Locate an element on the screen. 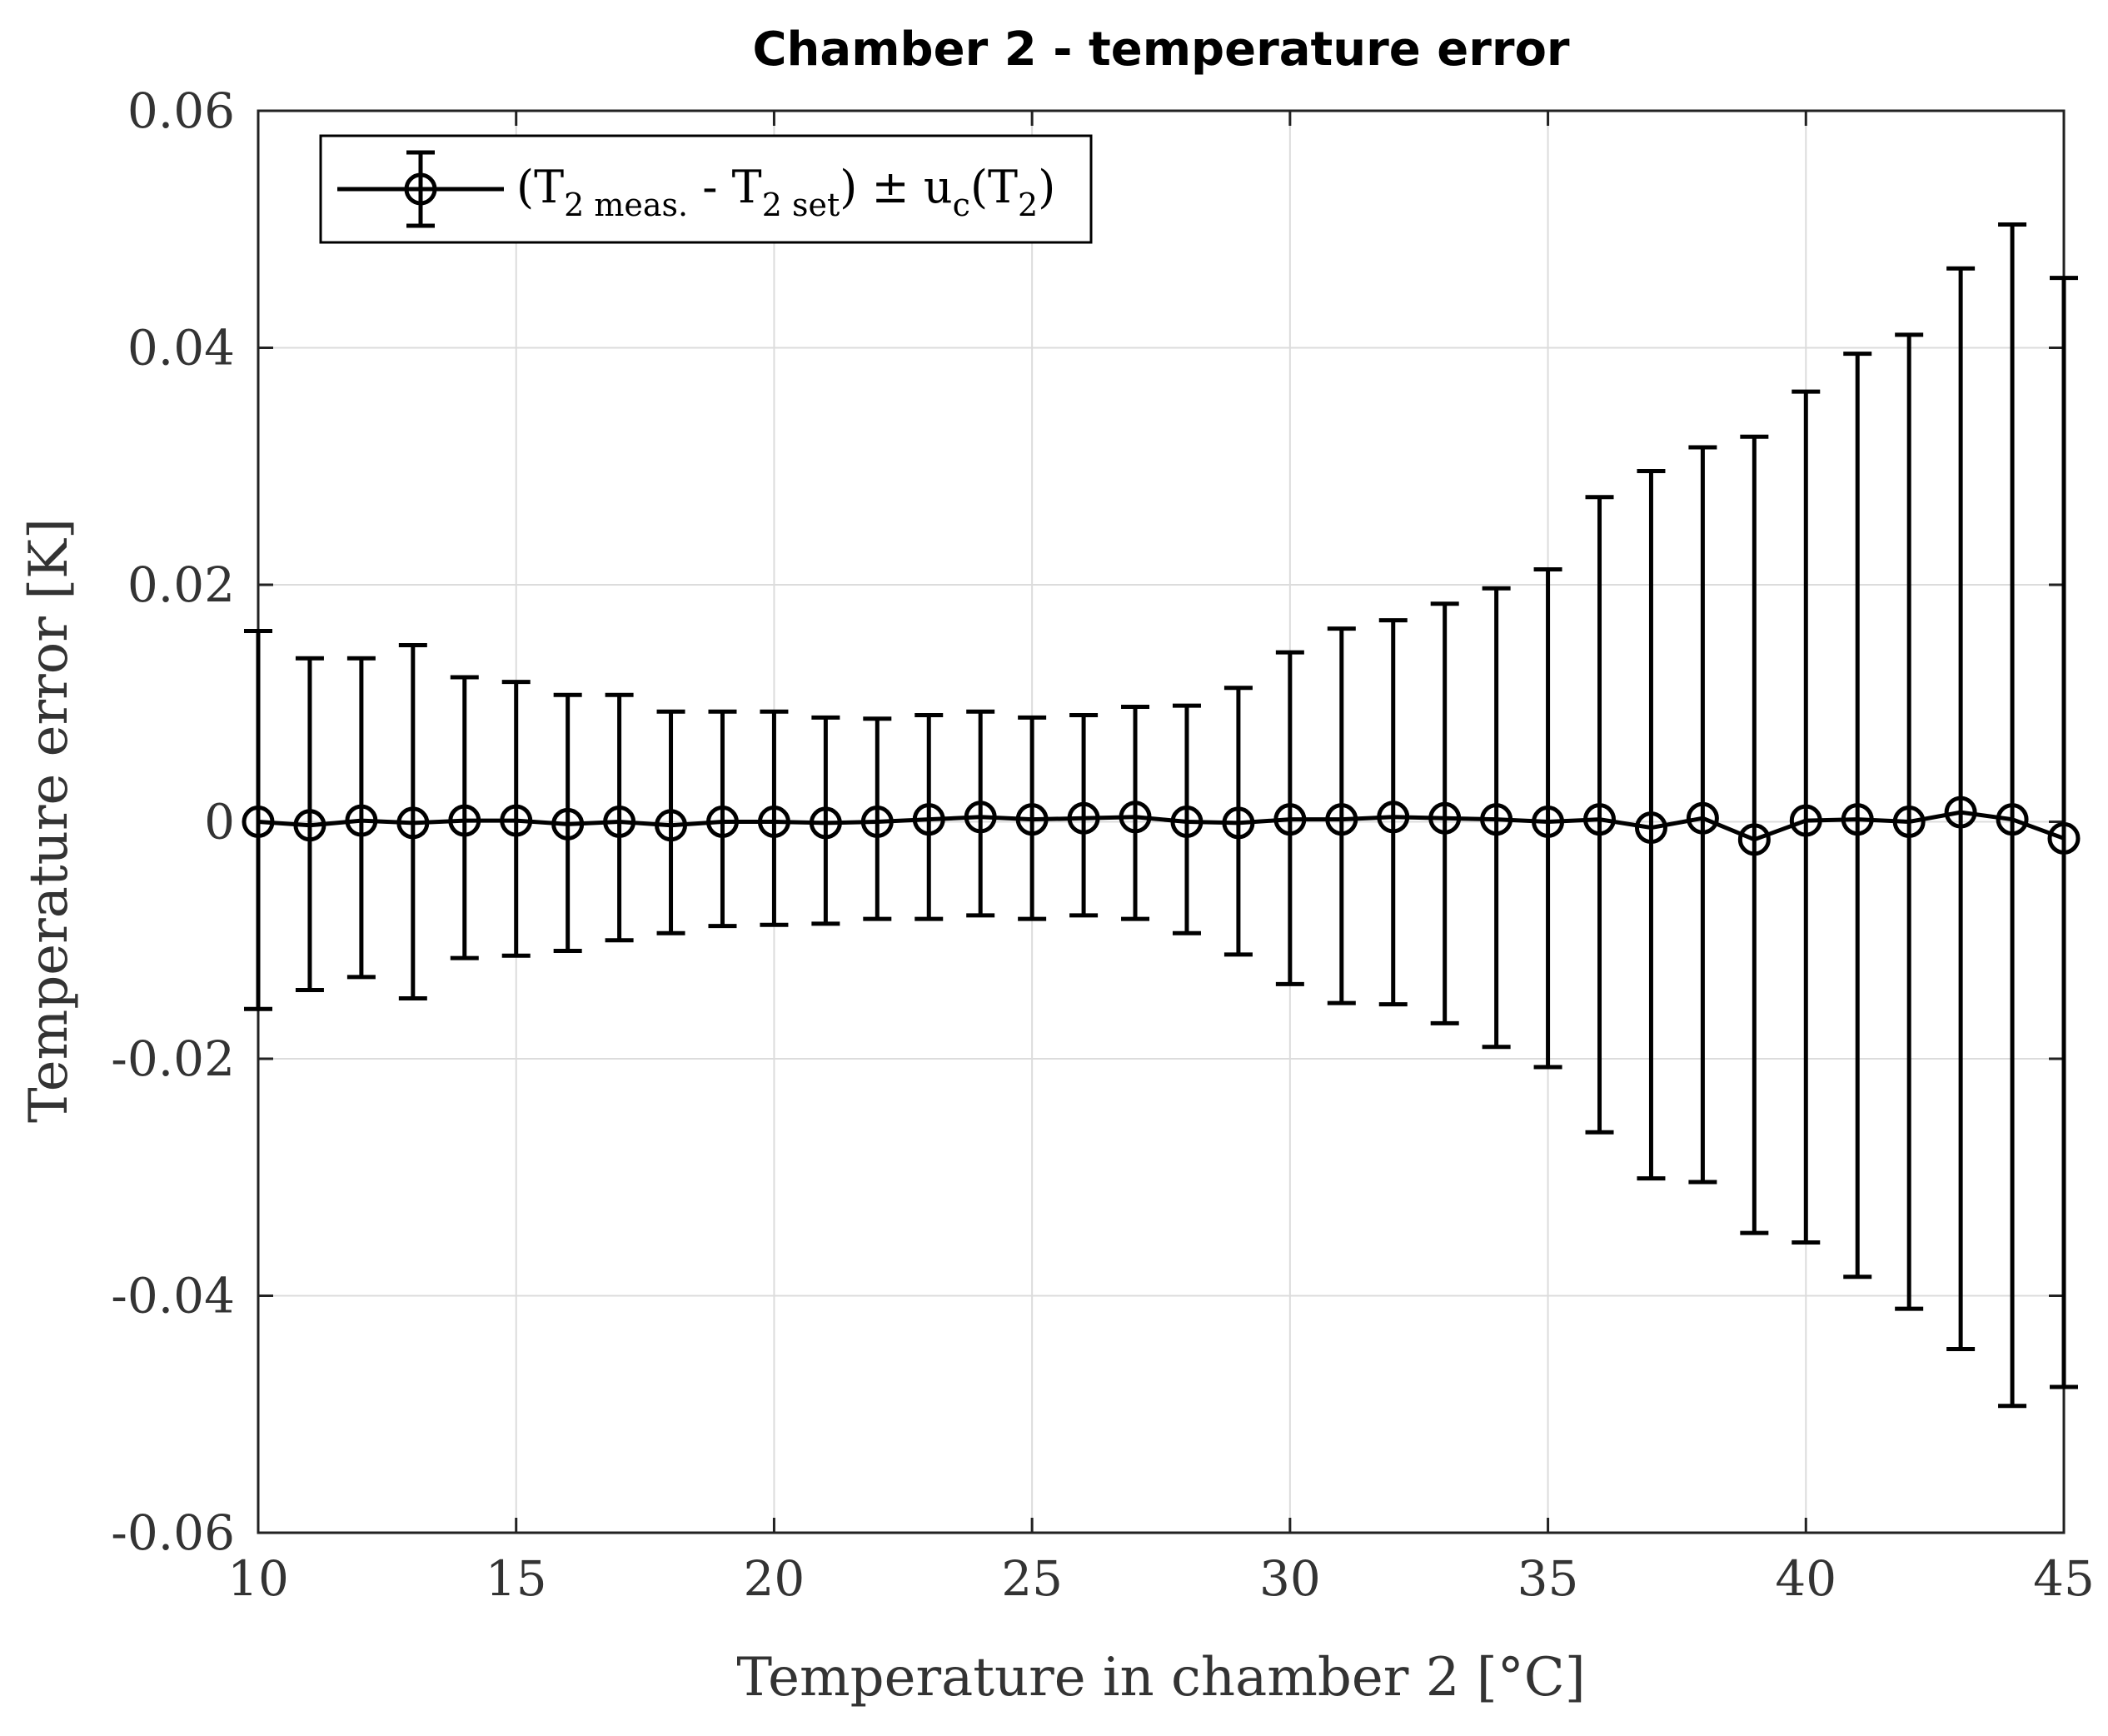  y-tick-label: 0 is located at coordinates (220, 823).